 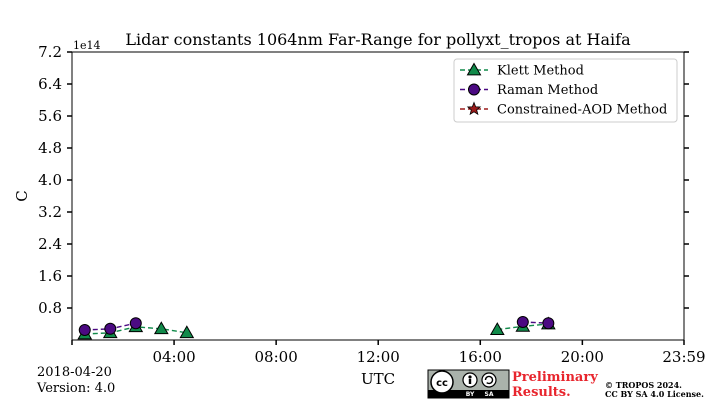 I want to click on x-tick-label: 20:00, so click(x=582, y=357).